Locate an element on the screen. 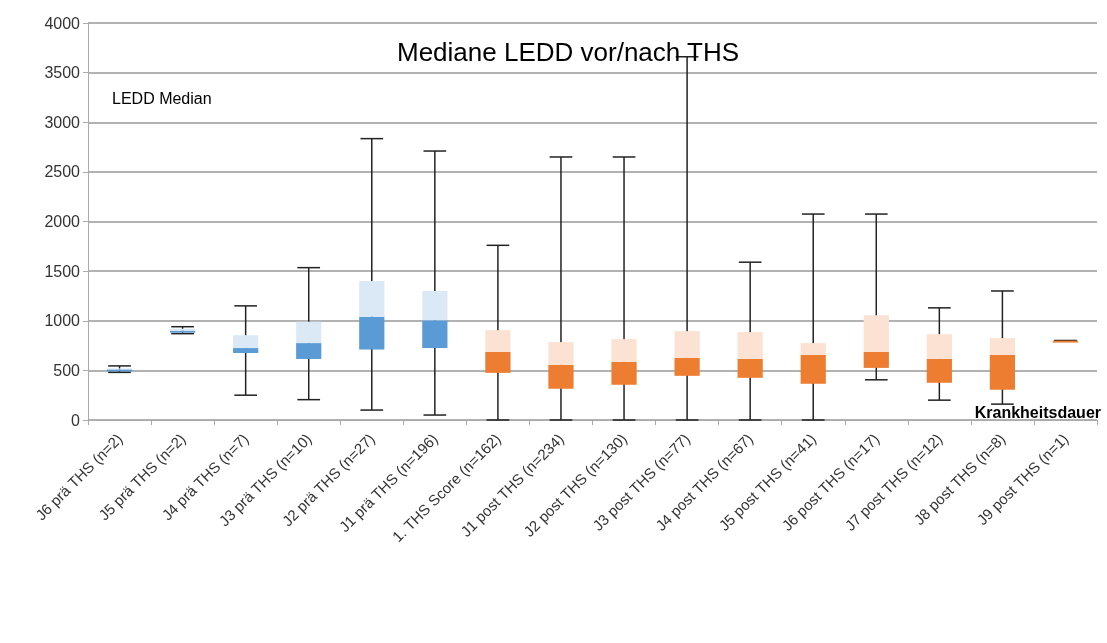  y-tick-label: 500 is located at coordinates (67, 370).